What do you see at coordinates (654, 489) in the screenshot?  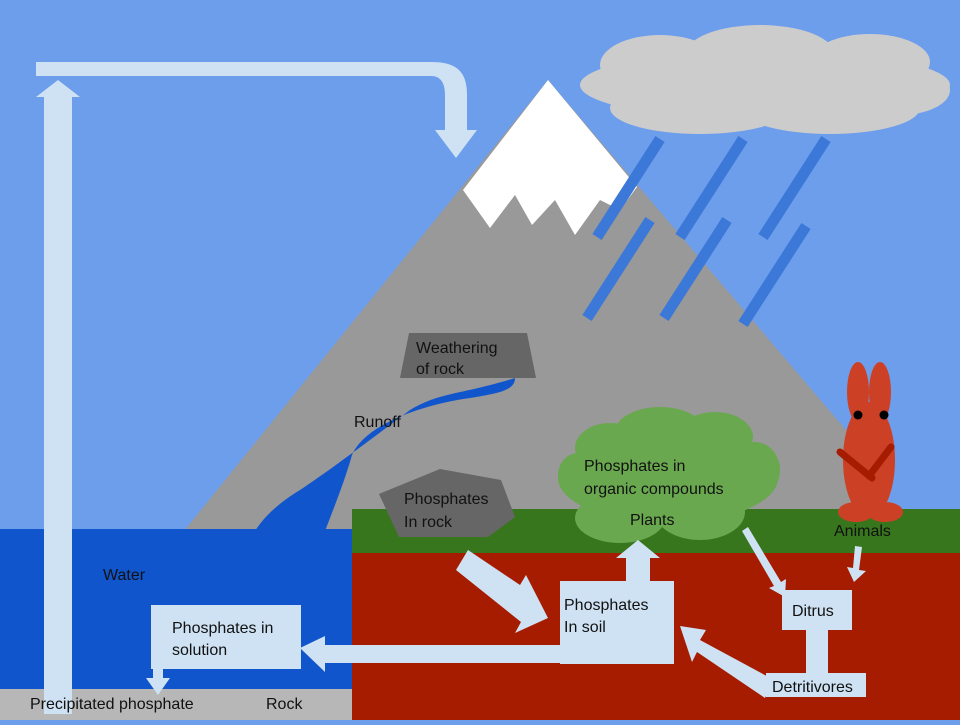 I see `organic-label-2: organic compounds` at bounding box center [654, 489].